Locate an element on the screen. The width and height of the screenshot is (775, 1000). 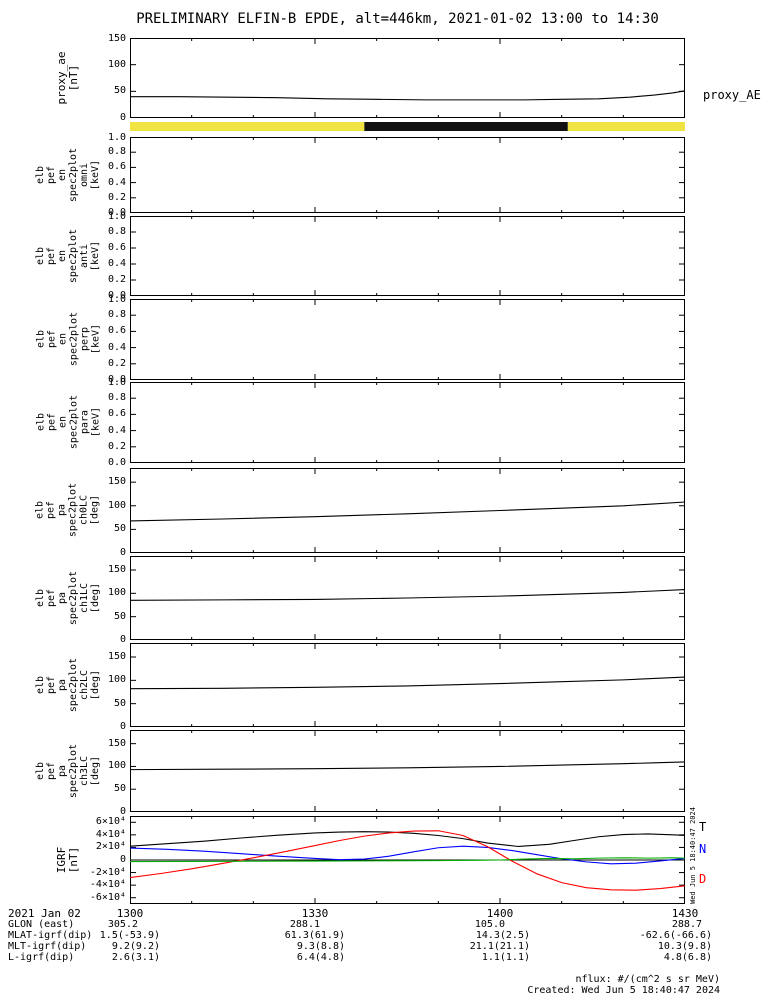
panel-igrf: 6×10⁴ 4×10⁴ 2×10⁴ 0 -2×10⁴ -4×10⁴ -6×10⁴ is located at coordinates (388, 860).